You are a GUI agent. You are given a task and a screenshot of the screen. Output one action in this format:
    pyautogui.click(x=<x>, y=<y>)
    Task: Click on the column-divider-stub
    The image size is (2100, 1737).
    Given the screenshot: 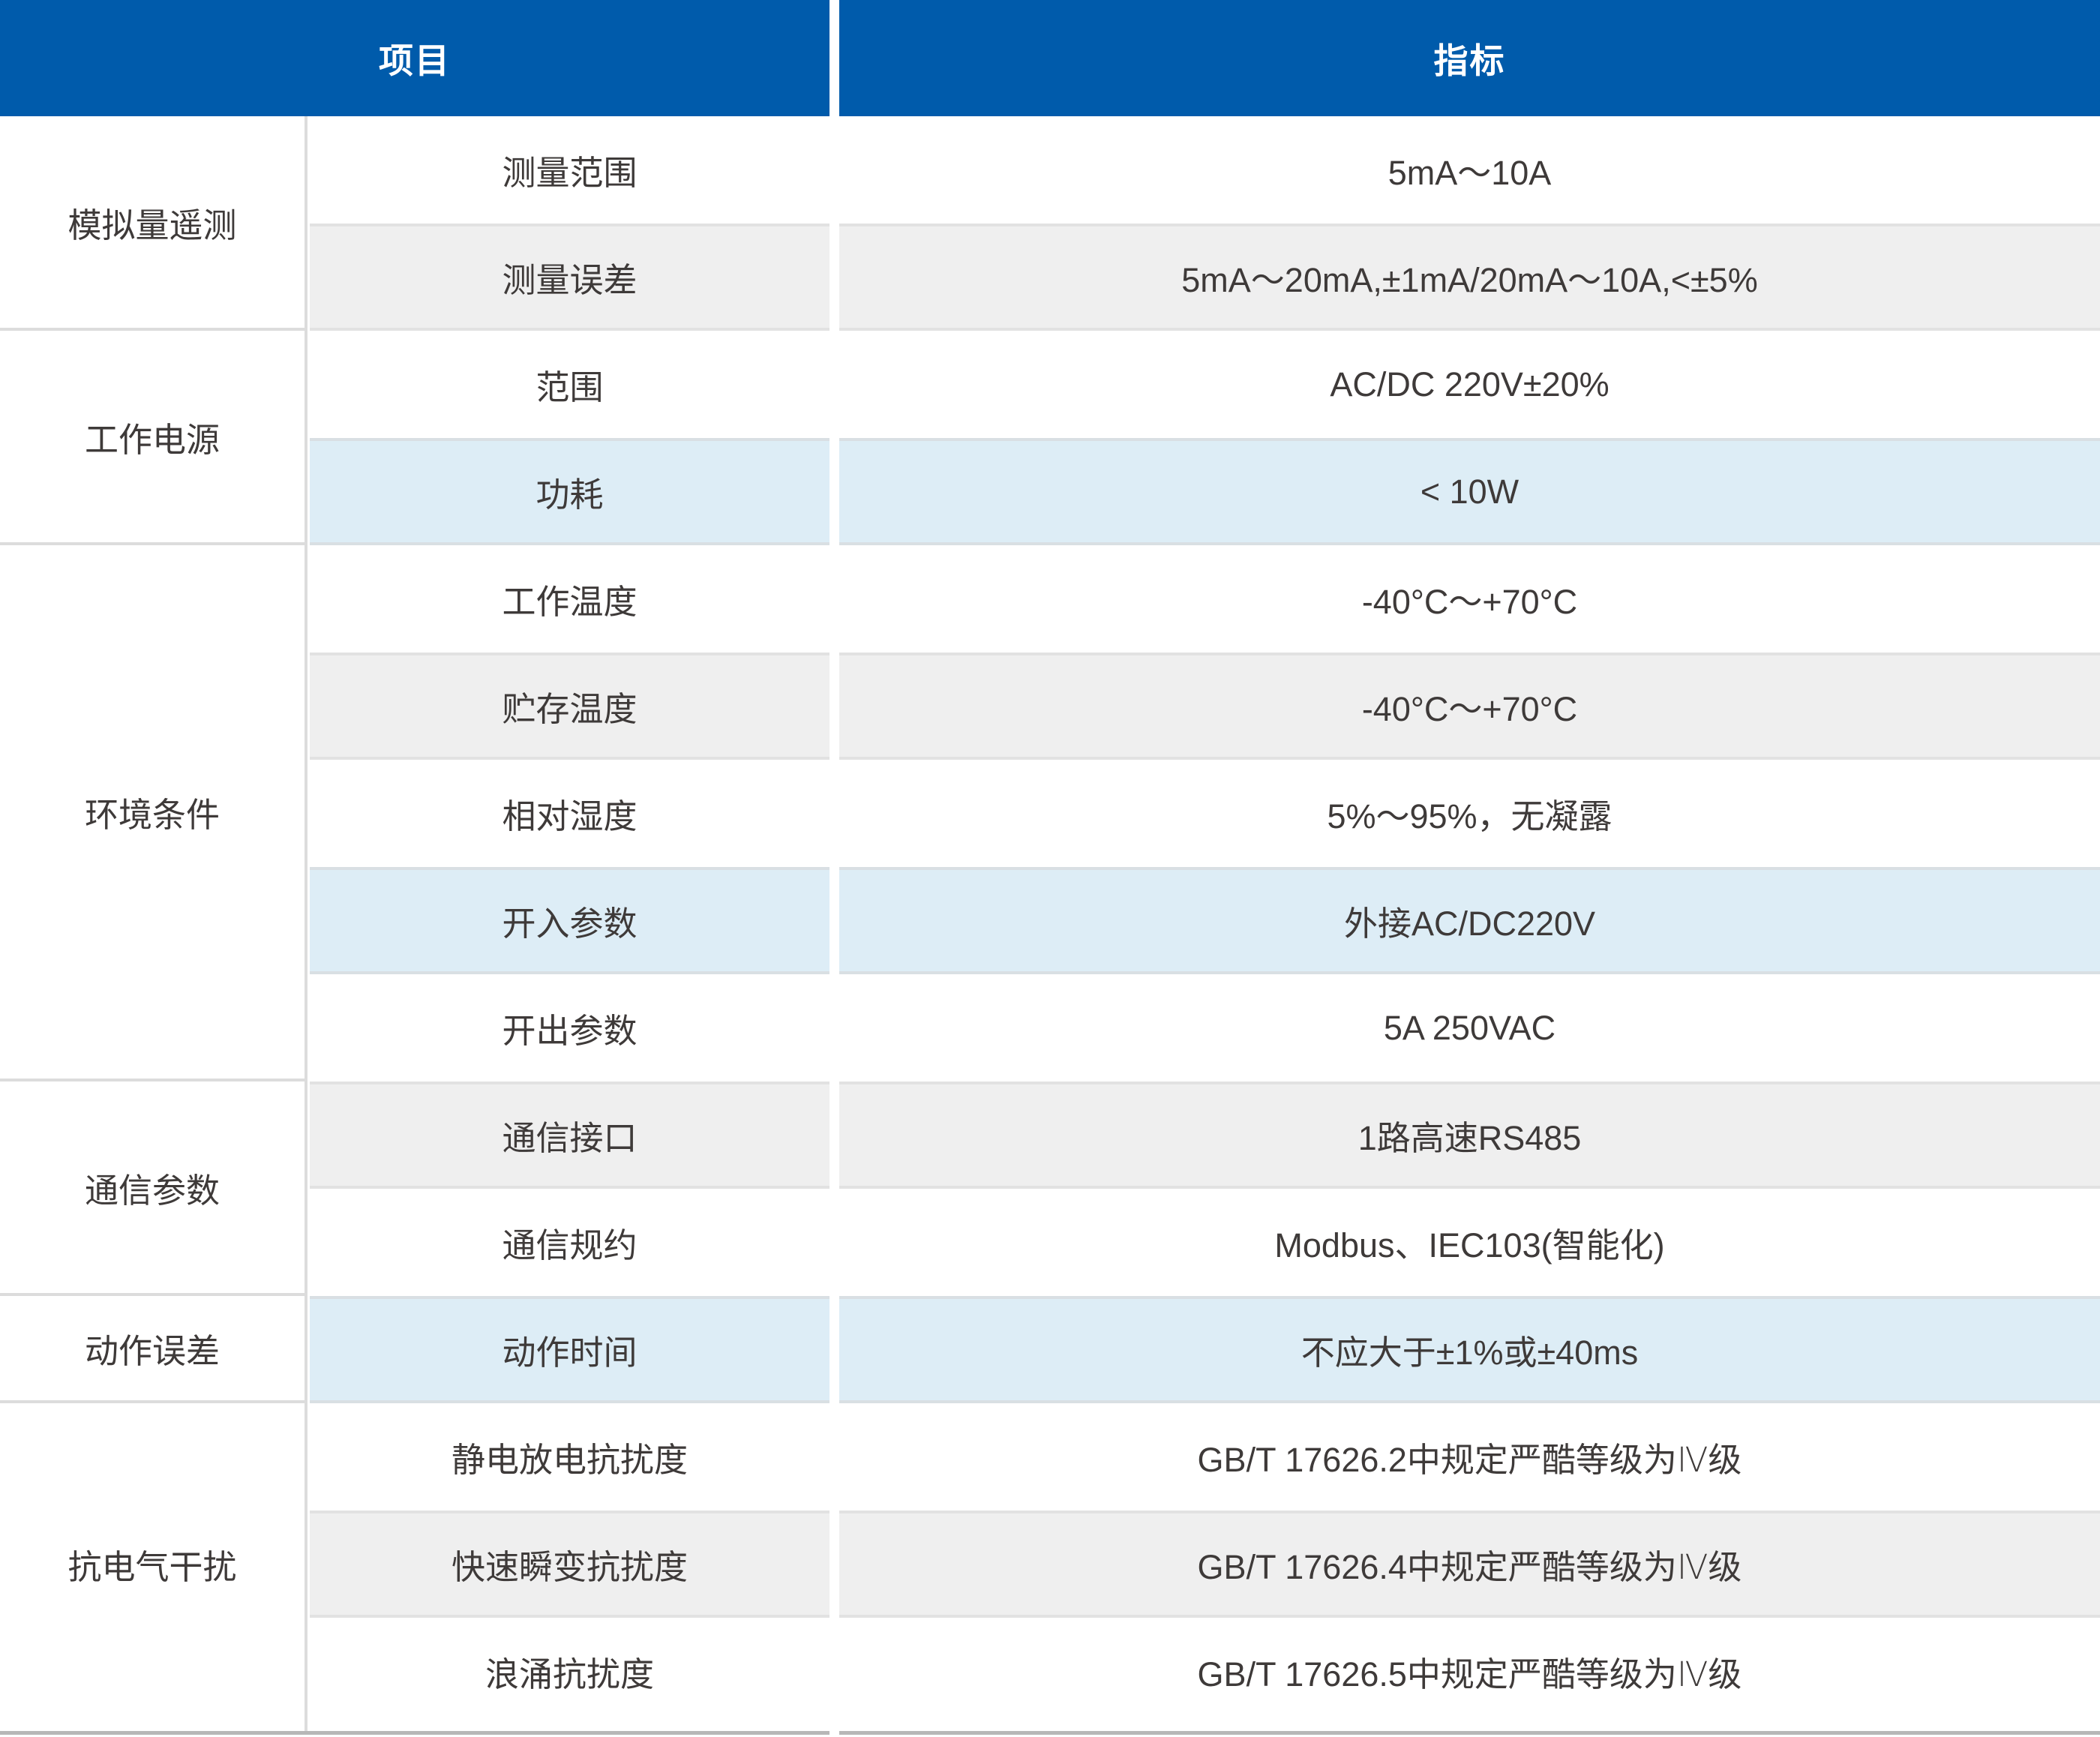 What is the action you would take?
    pyautogui.click(x=306, y=1728)
    